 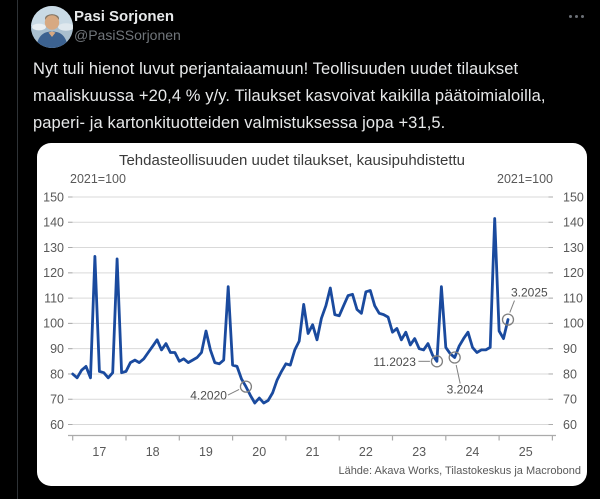 What do you see at coordinates (313, 452) in the screenshot?
I see `svg-text: 21` at bounding box center [313, 452].